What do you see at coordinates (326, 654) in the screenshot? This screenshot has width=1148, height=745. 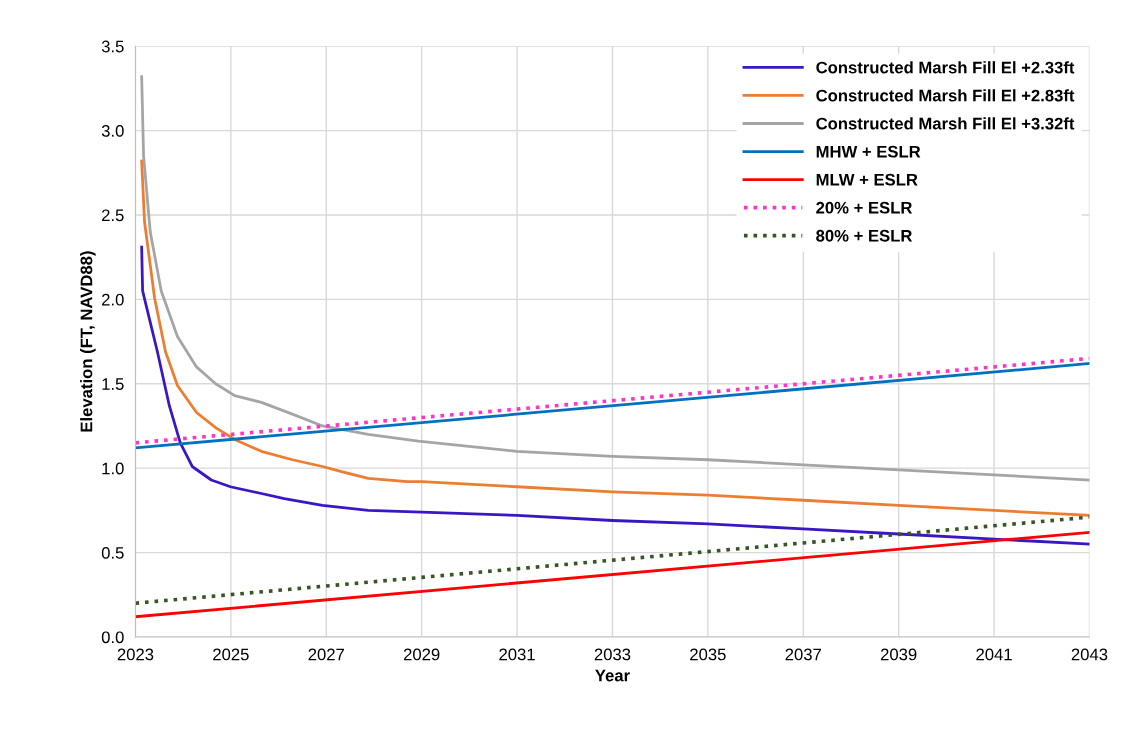 I see `x-tick-label: 2027` at bounding box center [326, 654].